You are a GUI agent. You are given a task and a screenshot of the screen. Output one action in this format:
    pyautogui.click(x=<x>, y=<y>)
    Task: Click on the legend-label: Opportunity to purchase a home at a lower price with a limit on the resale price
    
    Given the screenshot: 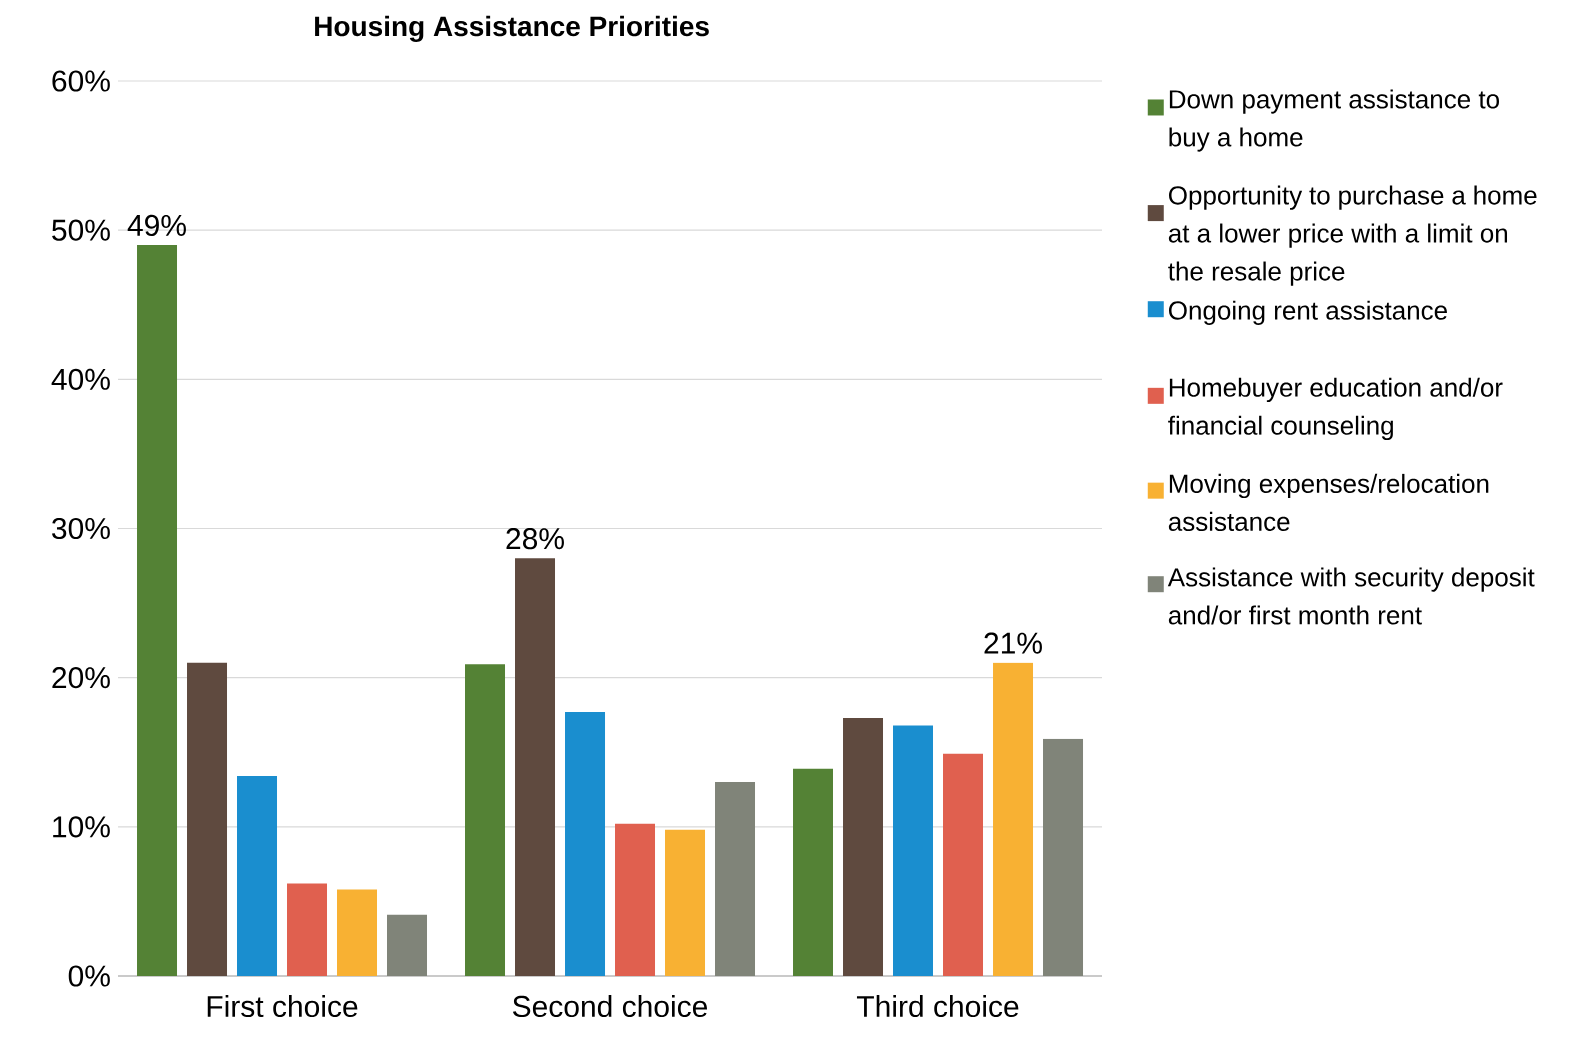 What is the action you would take?
    pyautogui.click(x=1352, y=235)
    